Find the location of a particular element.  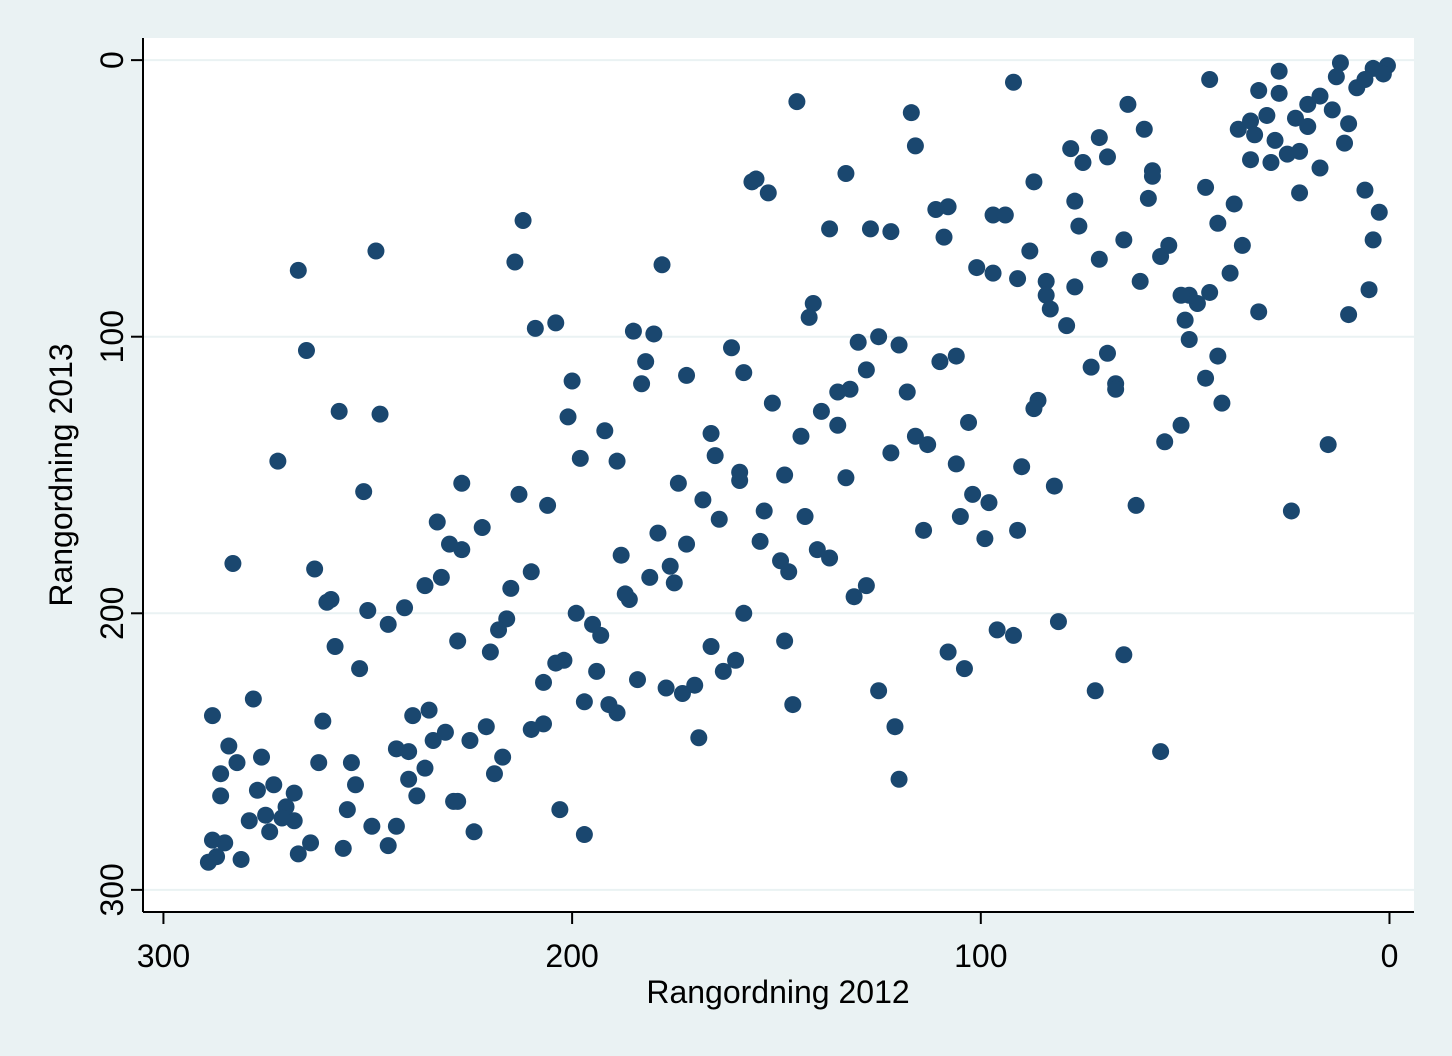

x-tick-label: 100 is located at coordinates (980, 956).